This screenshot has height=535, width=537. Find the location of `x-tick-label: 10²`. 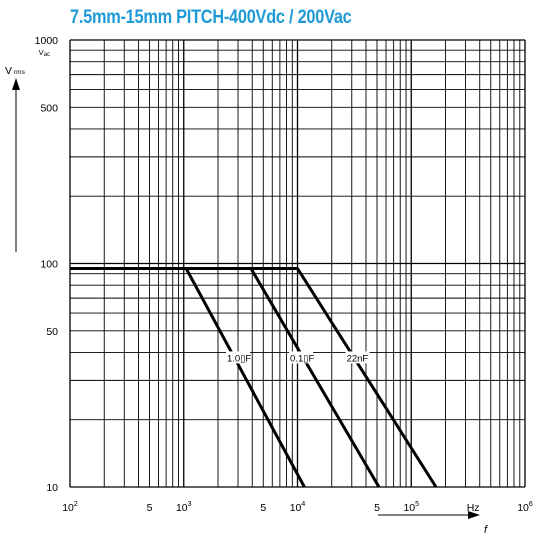

x-tick-label: 10² is located at coordinates (70, 507).